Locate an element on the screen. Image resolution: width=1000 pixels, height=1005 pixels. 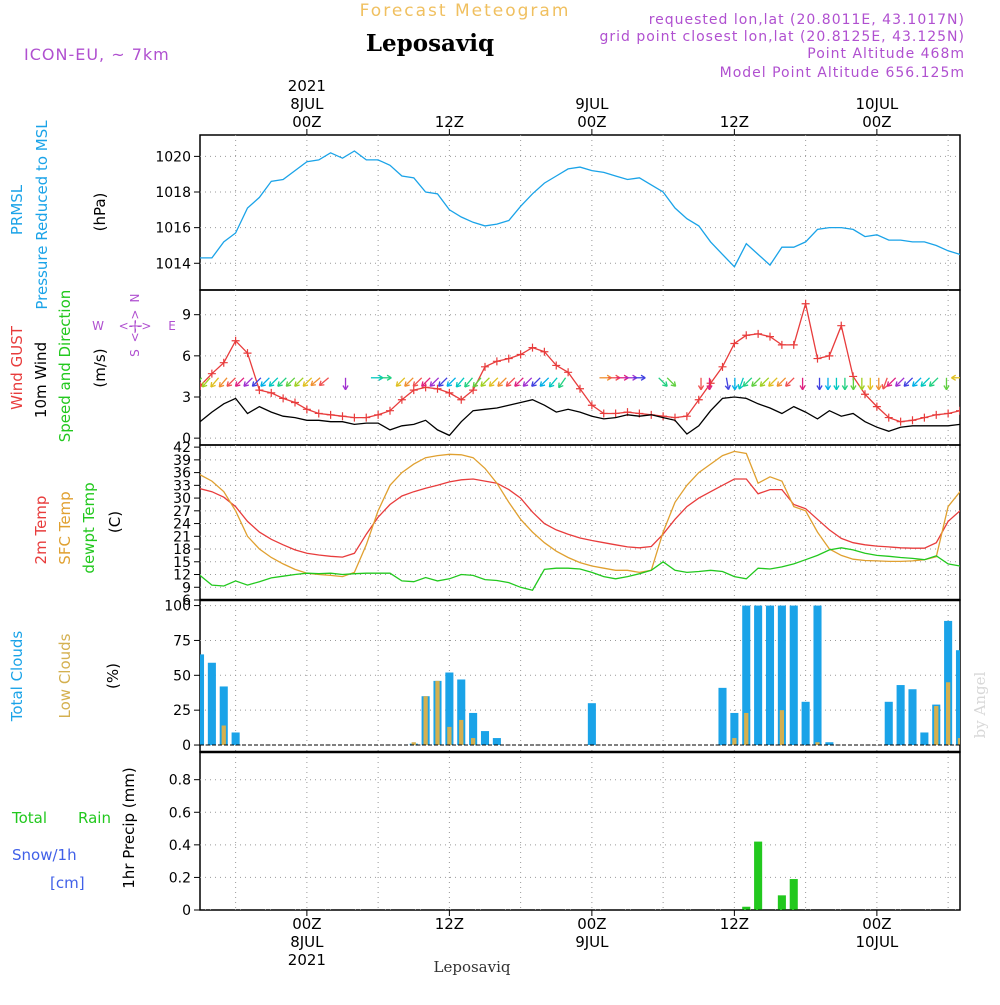
panel-precip is located at coordinates (580, 831).